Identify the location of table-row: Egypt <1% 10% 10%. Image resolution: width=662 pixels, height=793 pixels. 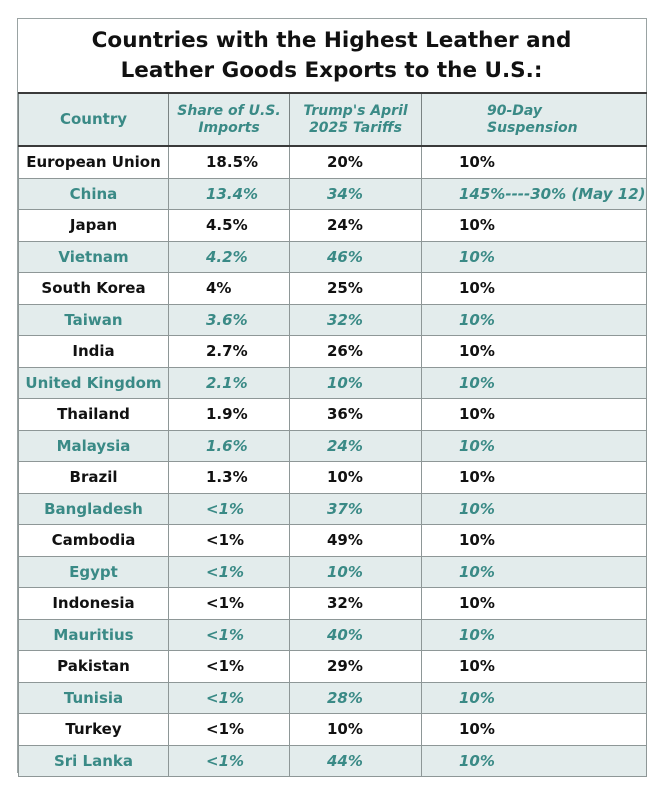
(332, 571).